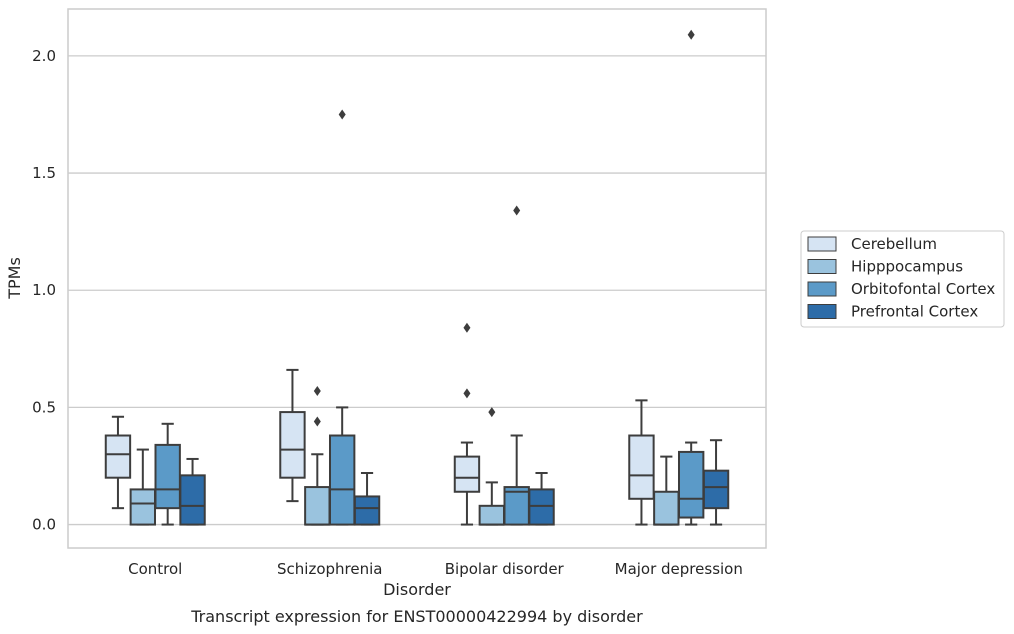  I want to click on series-hipppocampus, so click(404, 455).